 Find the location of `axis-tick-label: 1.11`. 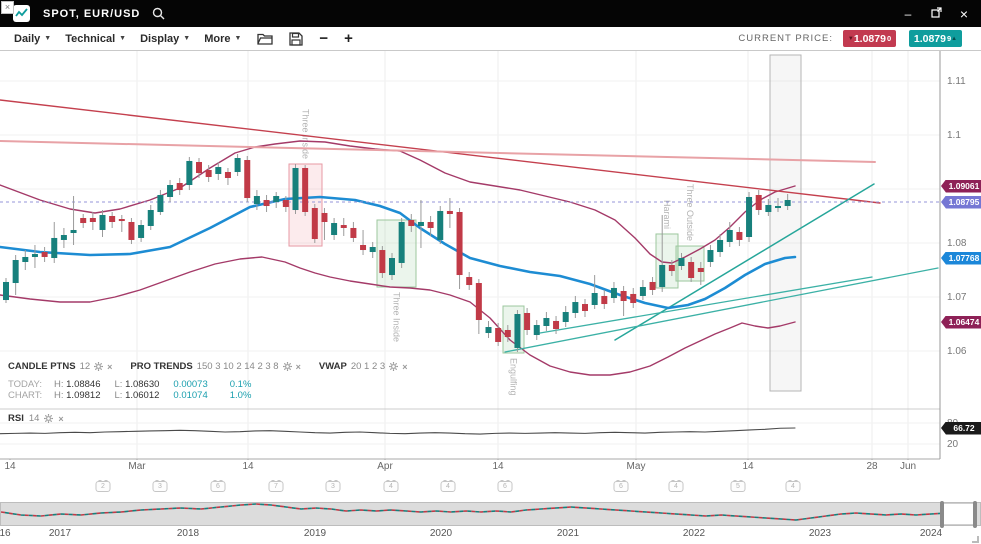

axis-tick-label: 1.11 is located at coordinates (956, 81).